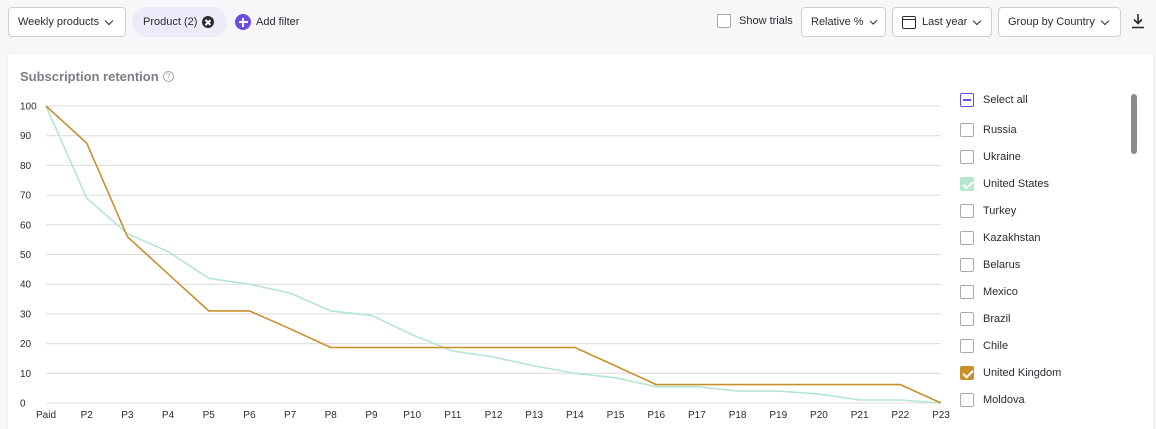 Image resolution: width=1156 pixels, height=429 pixels. What do you see at coordinates (209, 415) in the screenshot?
I see `x-tick-label: P5` at bounding box center [209, 415].